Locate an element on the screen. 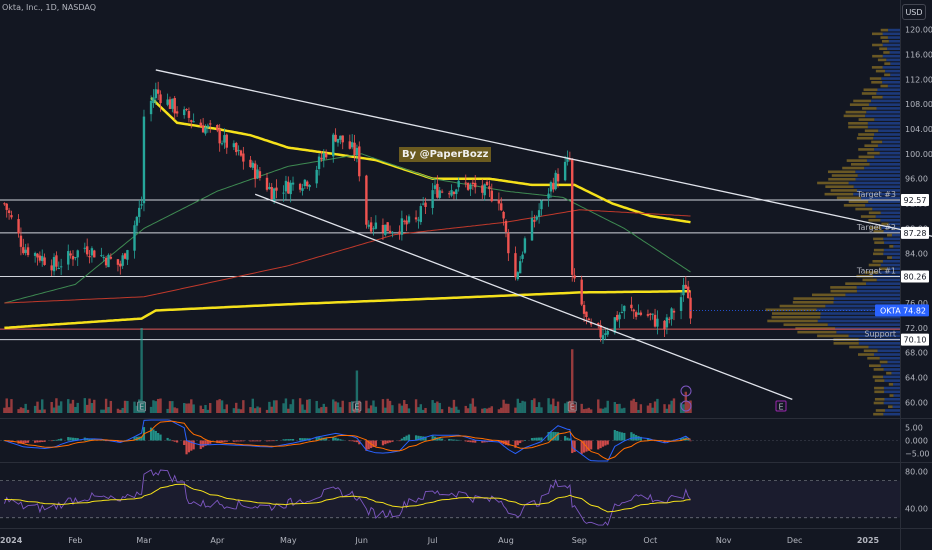 The width and height of the screenshot is (932, 550). currency-button: USD is located at coordinates (914, 12).